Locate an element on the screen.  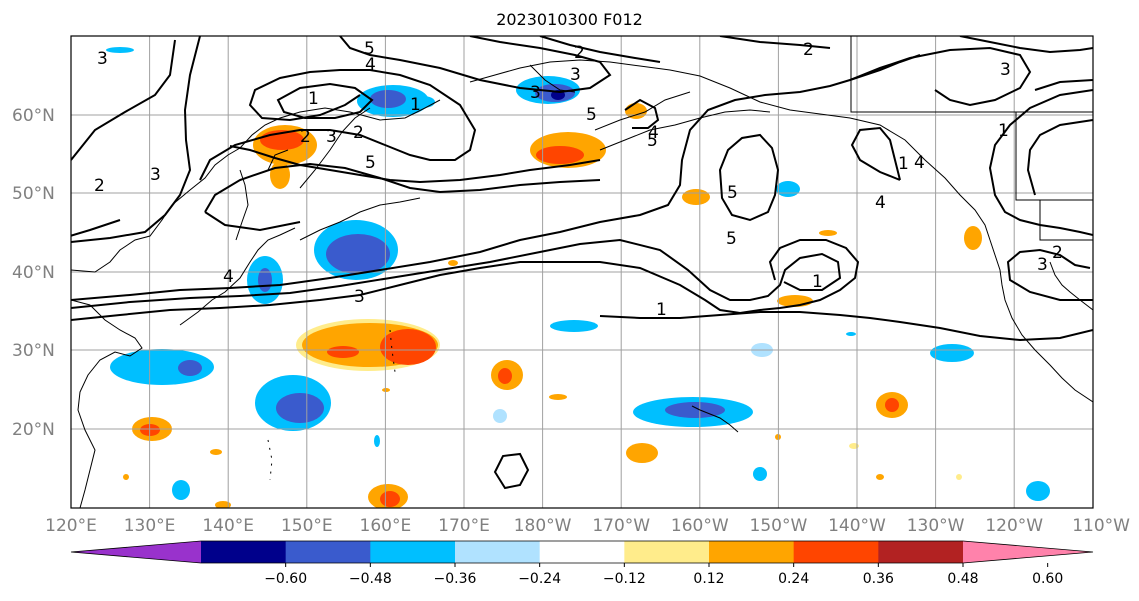
colorbar-extend-high is located at coordinates (1028, 552).